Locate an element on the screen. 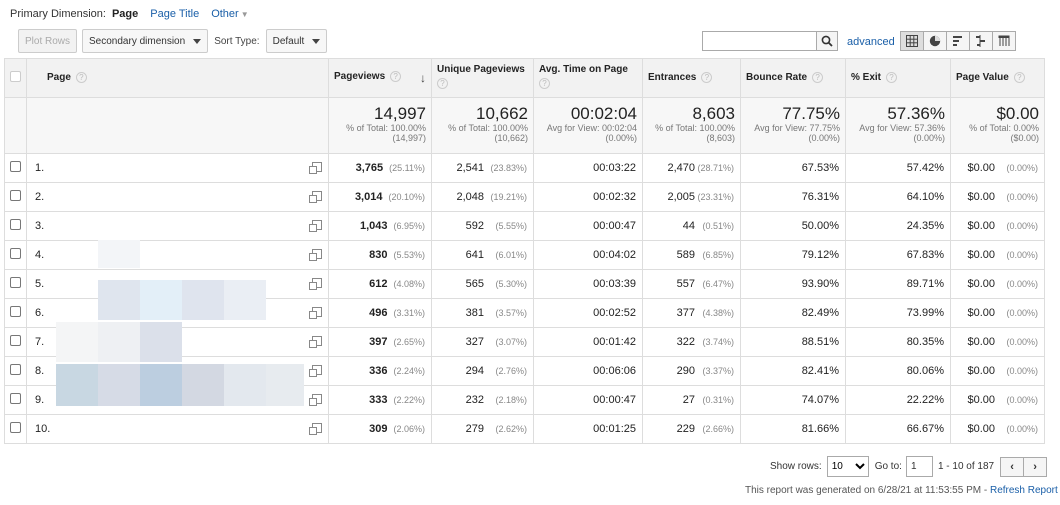  column-header-exit: % Exit? is located at coordinates (898, 78).